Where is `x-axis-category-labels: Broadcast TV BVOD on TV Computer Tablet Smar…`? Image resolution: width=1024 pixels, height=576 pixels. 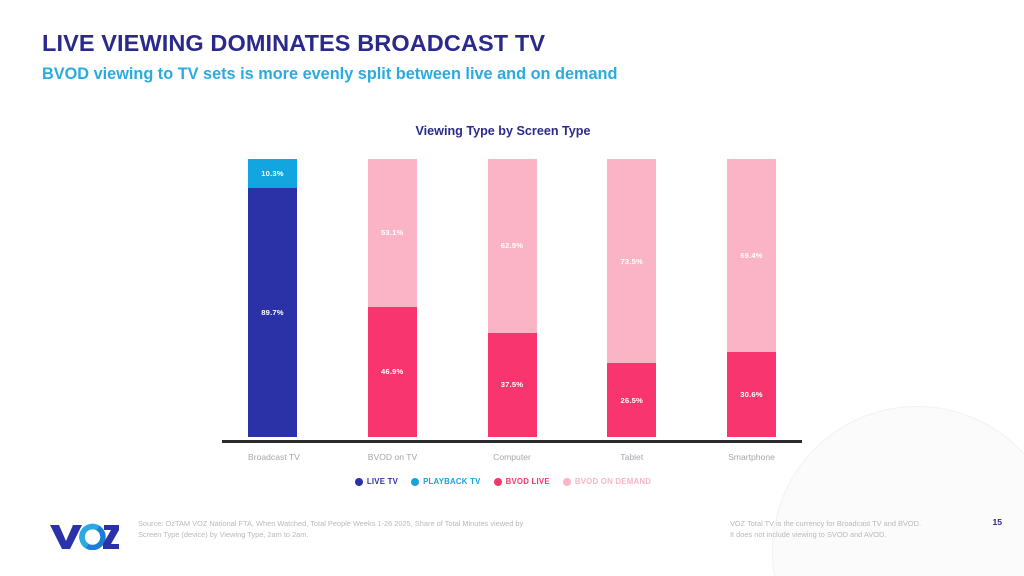 x-axis-category-labels: Broadcast TV BVOD on TV Computer Tablet Smar… is located at coordinates (512, 457).